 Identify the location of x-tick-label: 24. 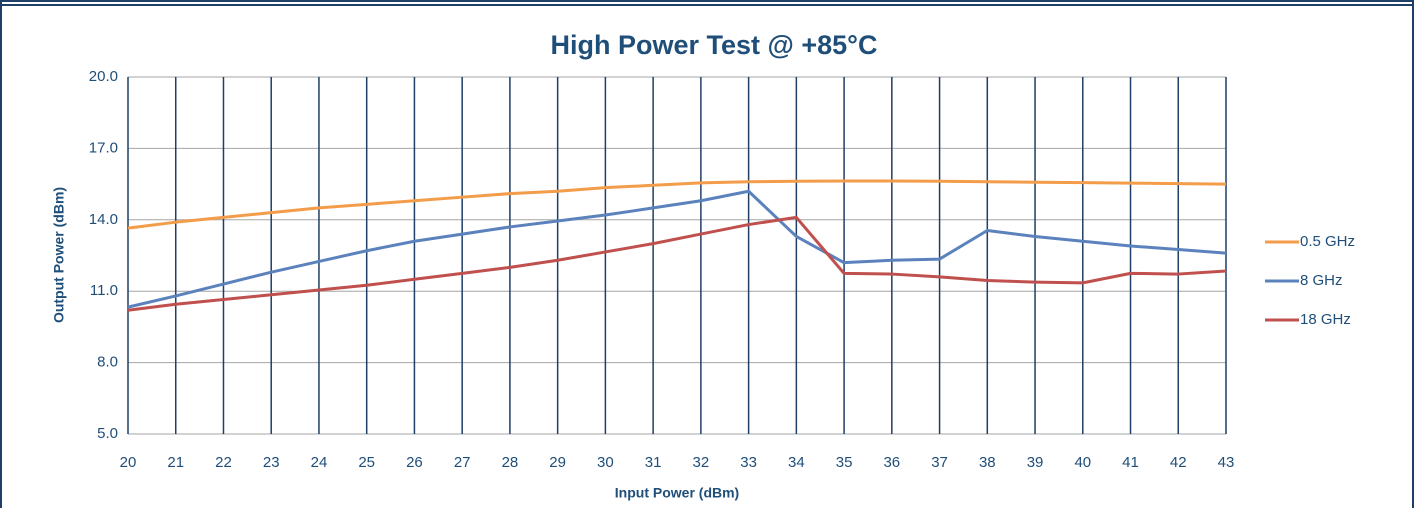
(319, 462).